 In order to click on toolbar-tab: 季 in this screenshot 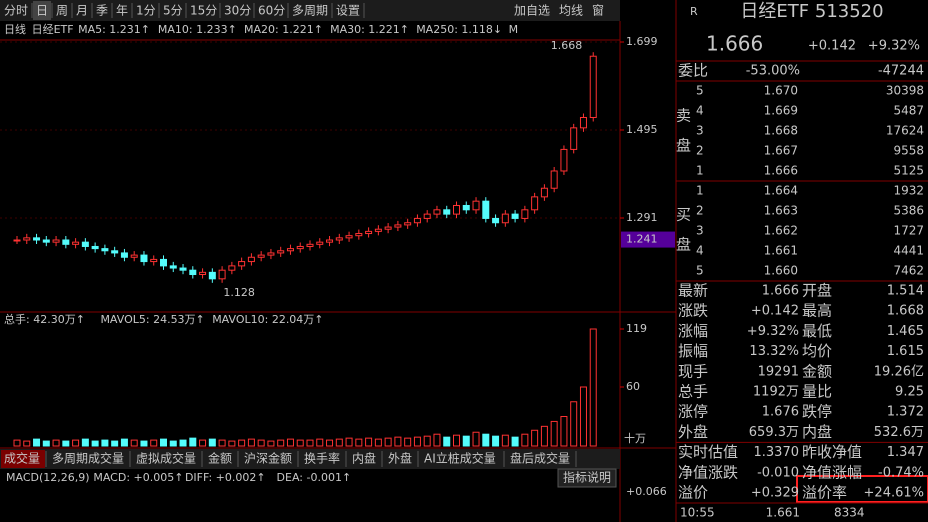, I will do `click(102, 11)`.